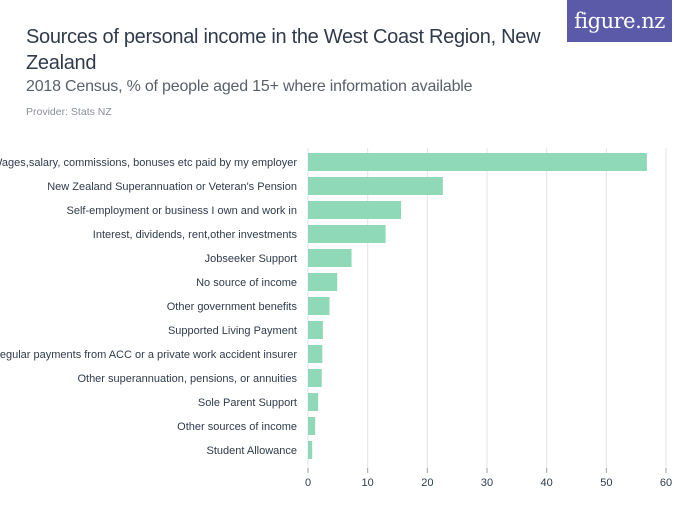 The image size is (700, 525). I want to click on x-axis-ticks: 0 10 20 30 40 50 60, so click(488, 478).